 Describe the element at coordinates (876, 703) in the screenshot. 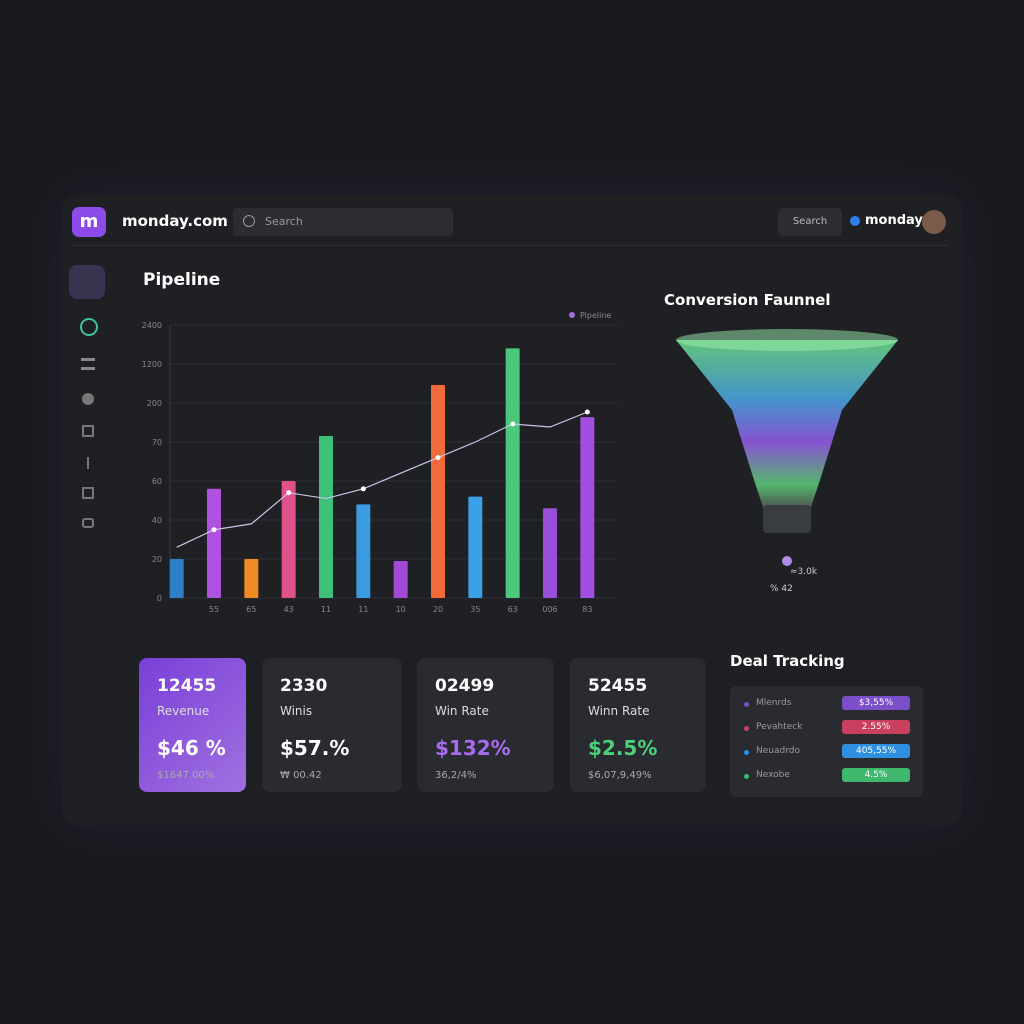

I see `deal-value: $3,55%` at that location.